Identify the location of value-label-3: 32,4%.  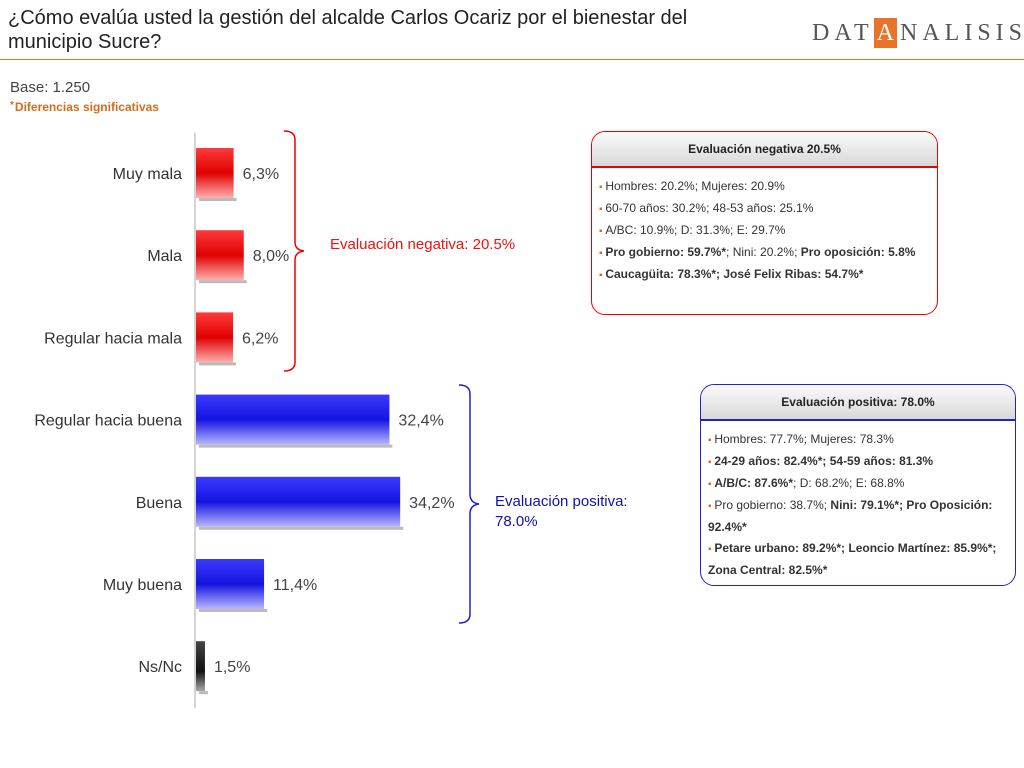
(420, 421).